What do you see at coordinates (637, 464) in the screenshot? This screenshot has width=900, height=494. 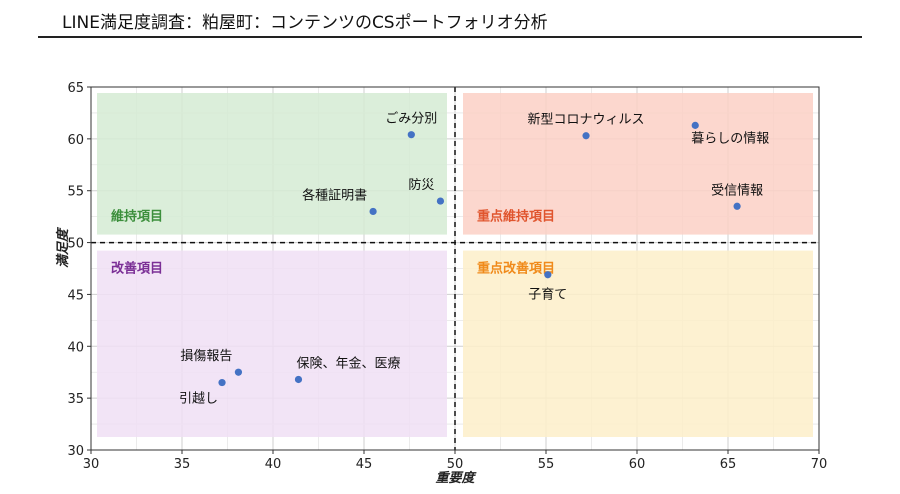 I see `x-tick-label: 60` at bounding box center [637, 464].